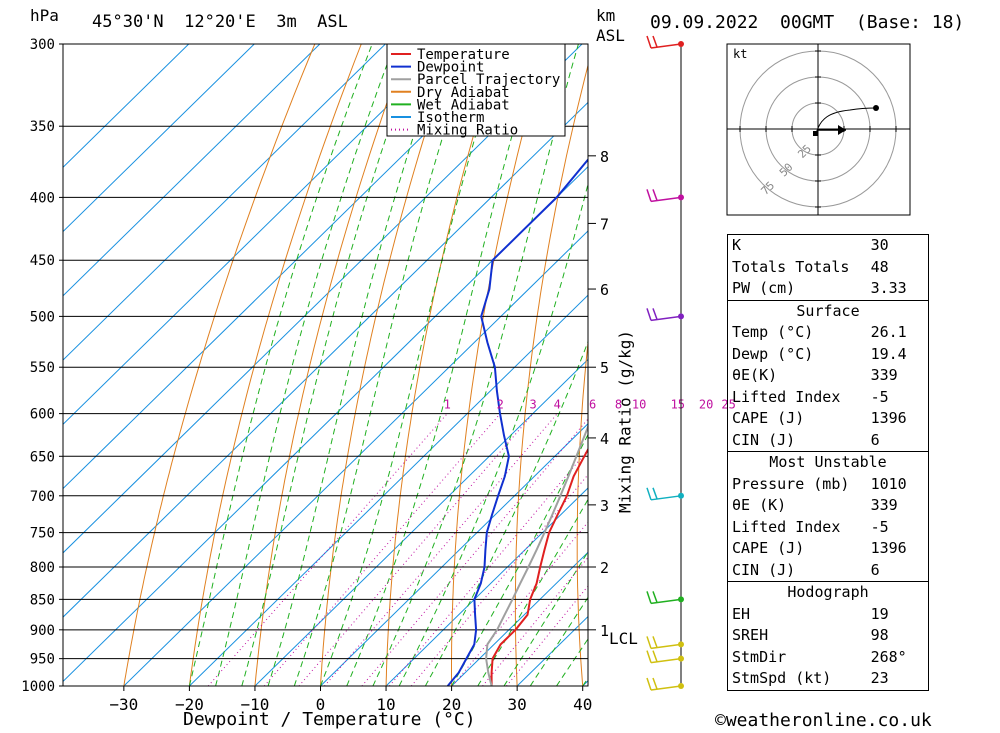  Describe the element at coordinates (610, 35) in the screenshot. I see `height-unit-asl: ASL` at that location.